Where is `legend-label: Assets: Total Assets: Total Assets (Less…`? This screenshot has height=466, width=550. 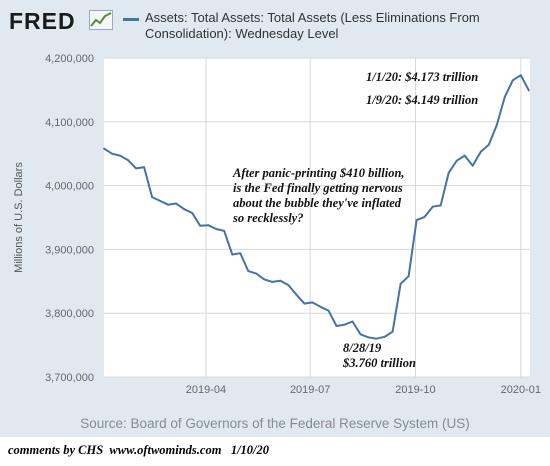
legend-label: Assets: Total Assets: Total Assets (Less… is located at coordinates (312, 25).